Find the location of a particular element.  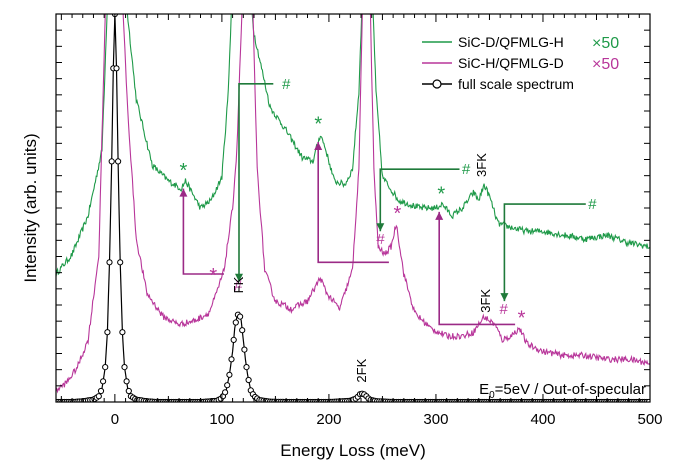

energy-note: E0=5eV / Out-of-specular is located at coordinates (562, 391).